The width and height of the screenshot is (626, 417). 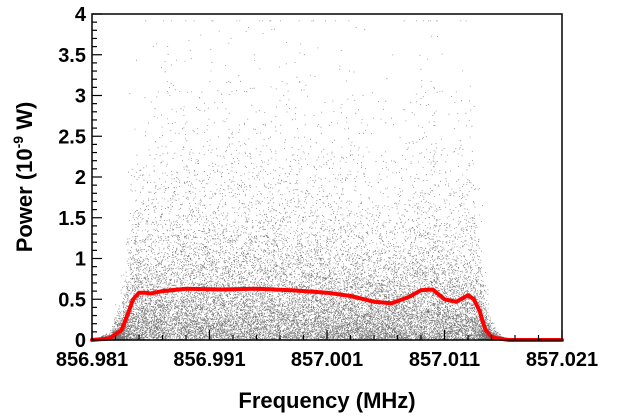 I want to click on y-tick-label: 0.5, so click(x=72, y=300).